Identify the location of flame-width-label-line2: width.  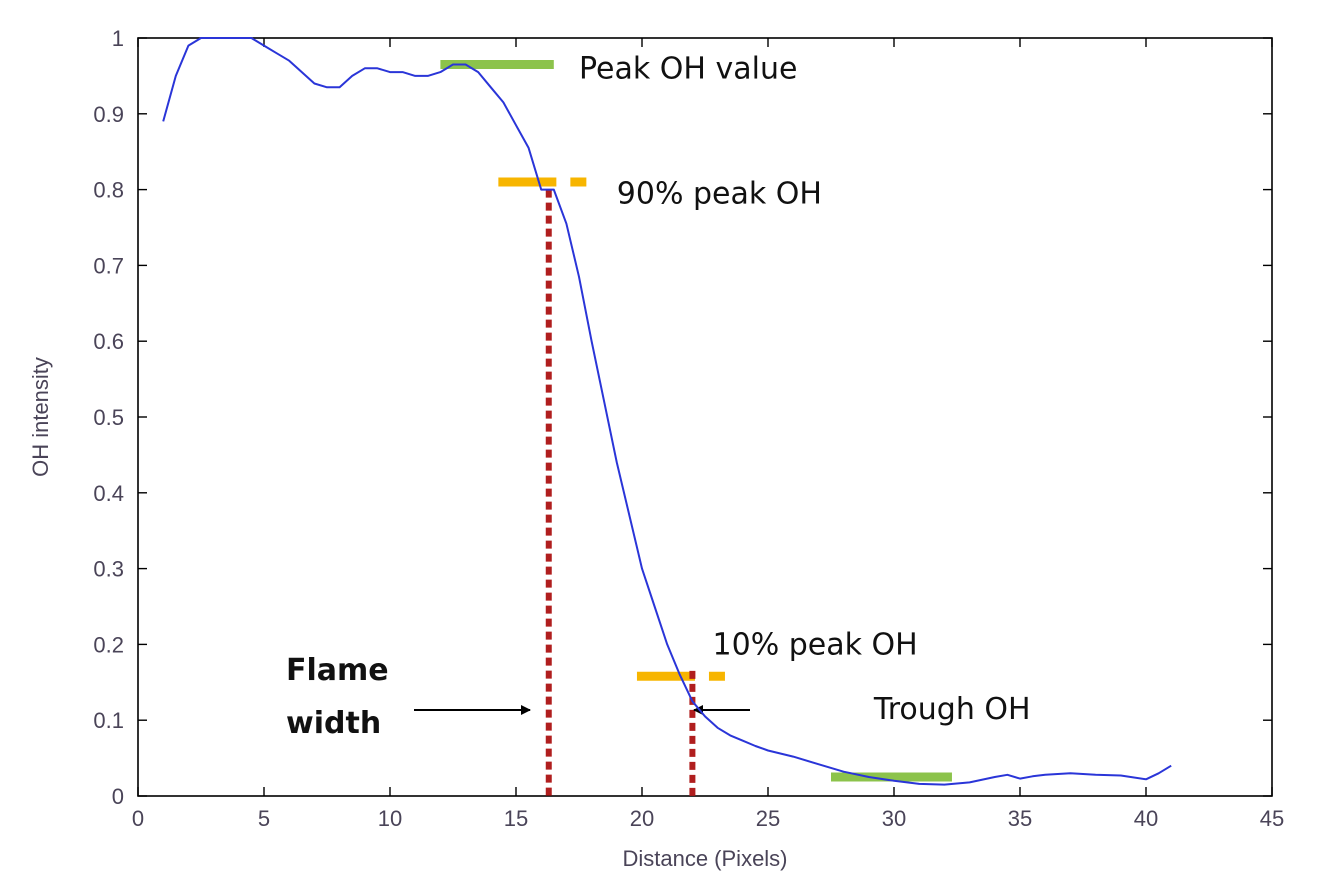
(333, 723).